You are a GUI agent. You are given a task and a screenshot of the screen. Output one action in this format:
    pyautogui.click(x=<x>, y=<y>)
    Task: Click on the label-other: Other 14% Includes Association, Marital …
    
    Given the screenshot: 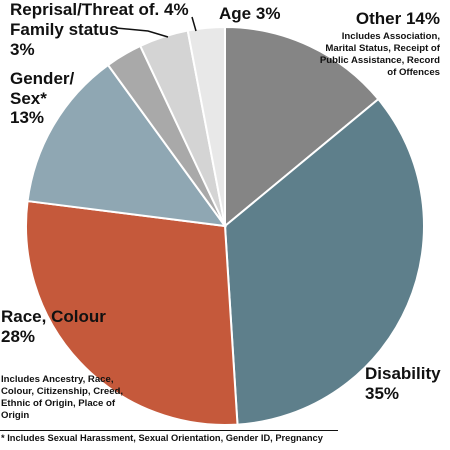 What is the action you would take?
    pyautogui.click(x=377, y=43)
    